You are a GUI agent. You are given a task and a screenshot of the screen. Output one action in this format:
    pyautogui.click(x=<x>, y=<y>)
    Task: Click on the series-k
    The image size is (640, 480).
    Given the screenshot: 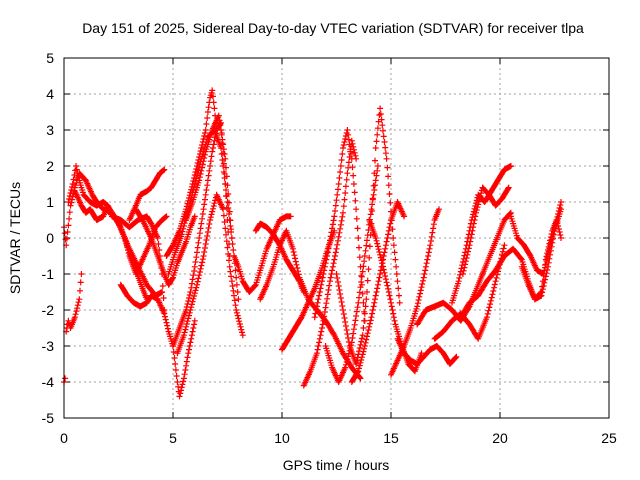 What is the action you would take?
    pyautogui.click(x=201, y=234)
    